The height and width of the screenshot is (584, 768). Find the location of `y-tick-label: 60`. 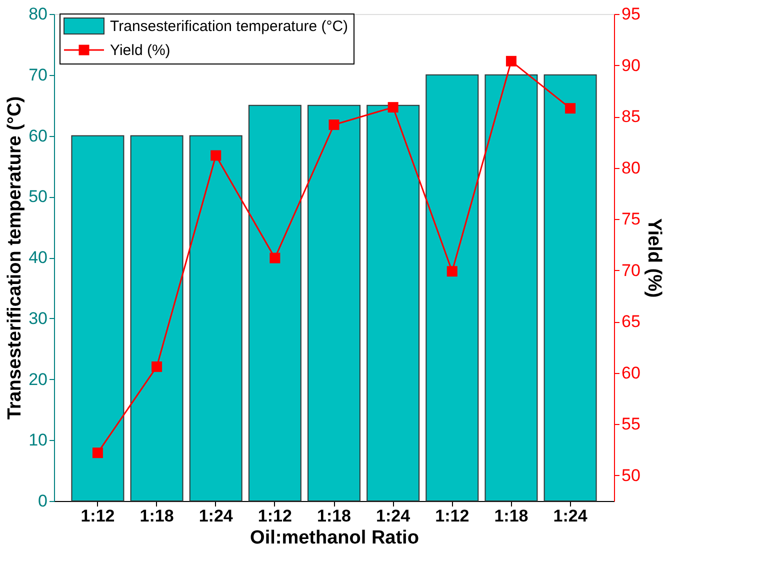

y-tick-label: 60 is located at coordinates (38, 136).